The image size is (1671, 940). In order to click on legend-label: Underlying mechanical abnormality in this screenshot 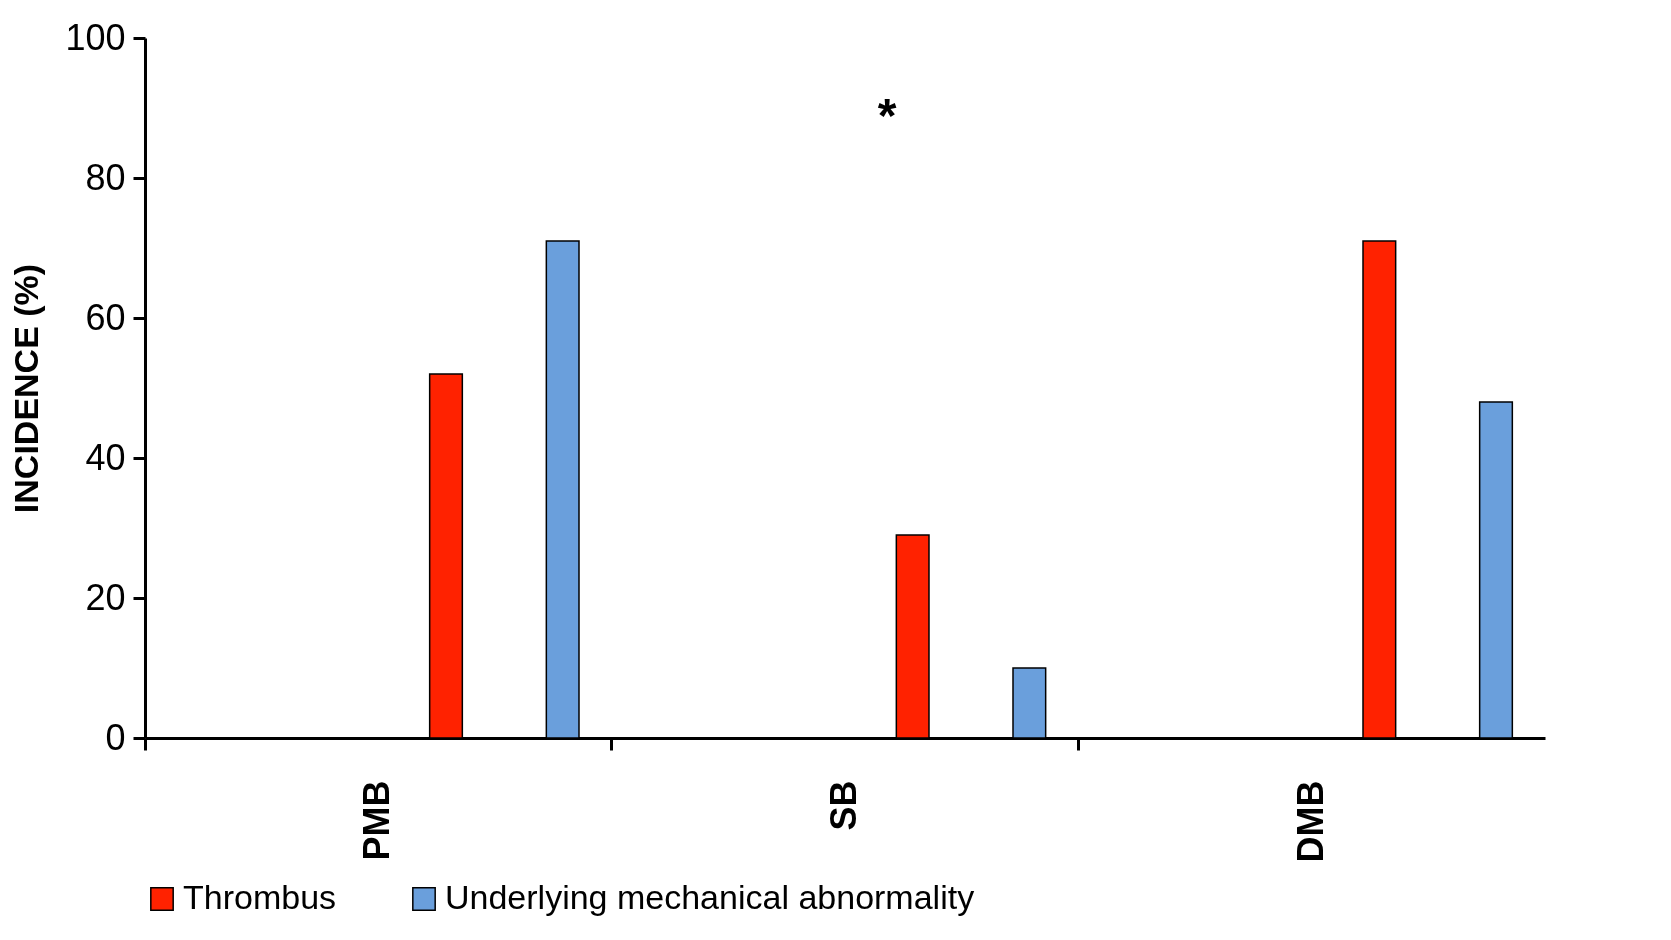, I will do `click(710, 897)`.